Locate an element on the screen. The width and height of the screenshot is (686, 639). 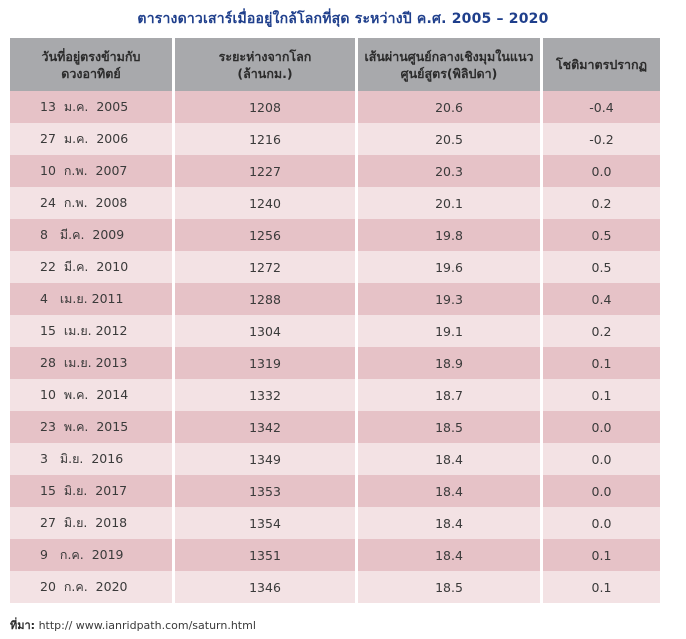
cell-date: 27 มิ.ย. 2018 is located at coordinates (92, 523).